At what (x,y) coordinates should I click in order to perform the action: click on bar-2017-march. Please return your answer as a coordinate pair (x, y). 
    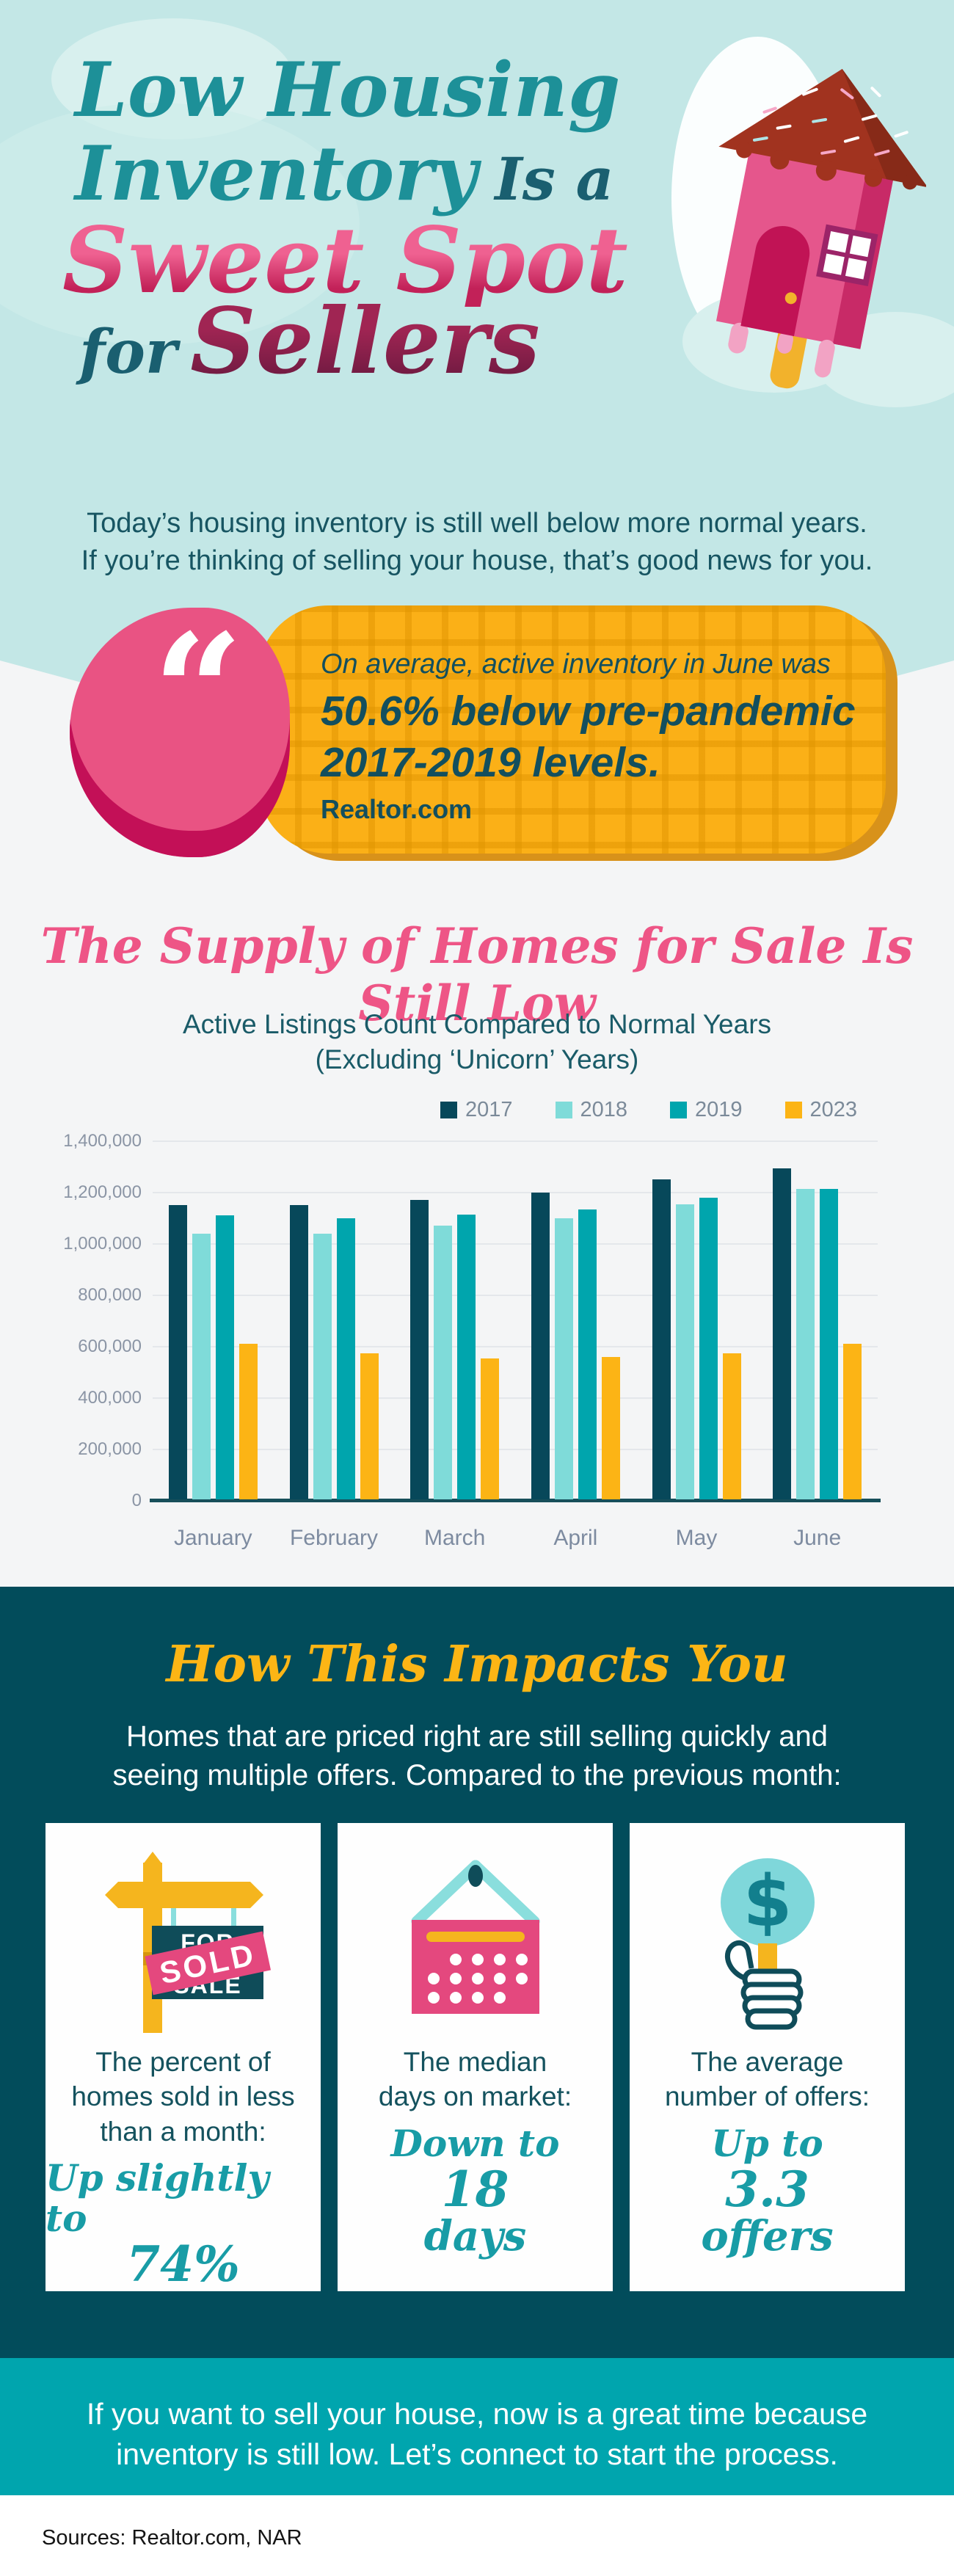
    Looking at the image, I should click on (419, 1349).